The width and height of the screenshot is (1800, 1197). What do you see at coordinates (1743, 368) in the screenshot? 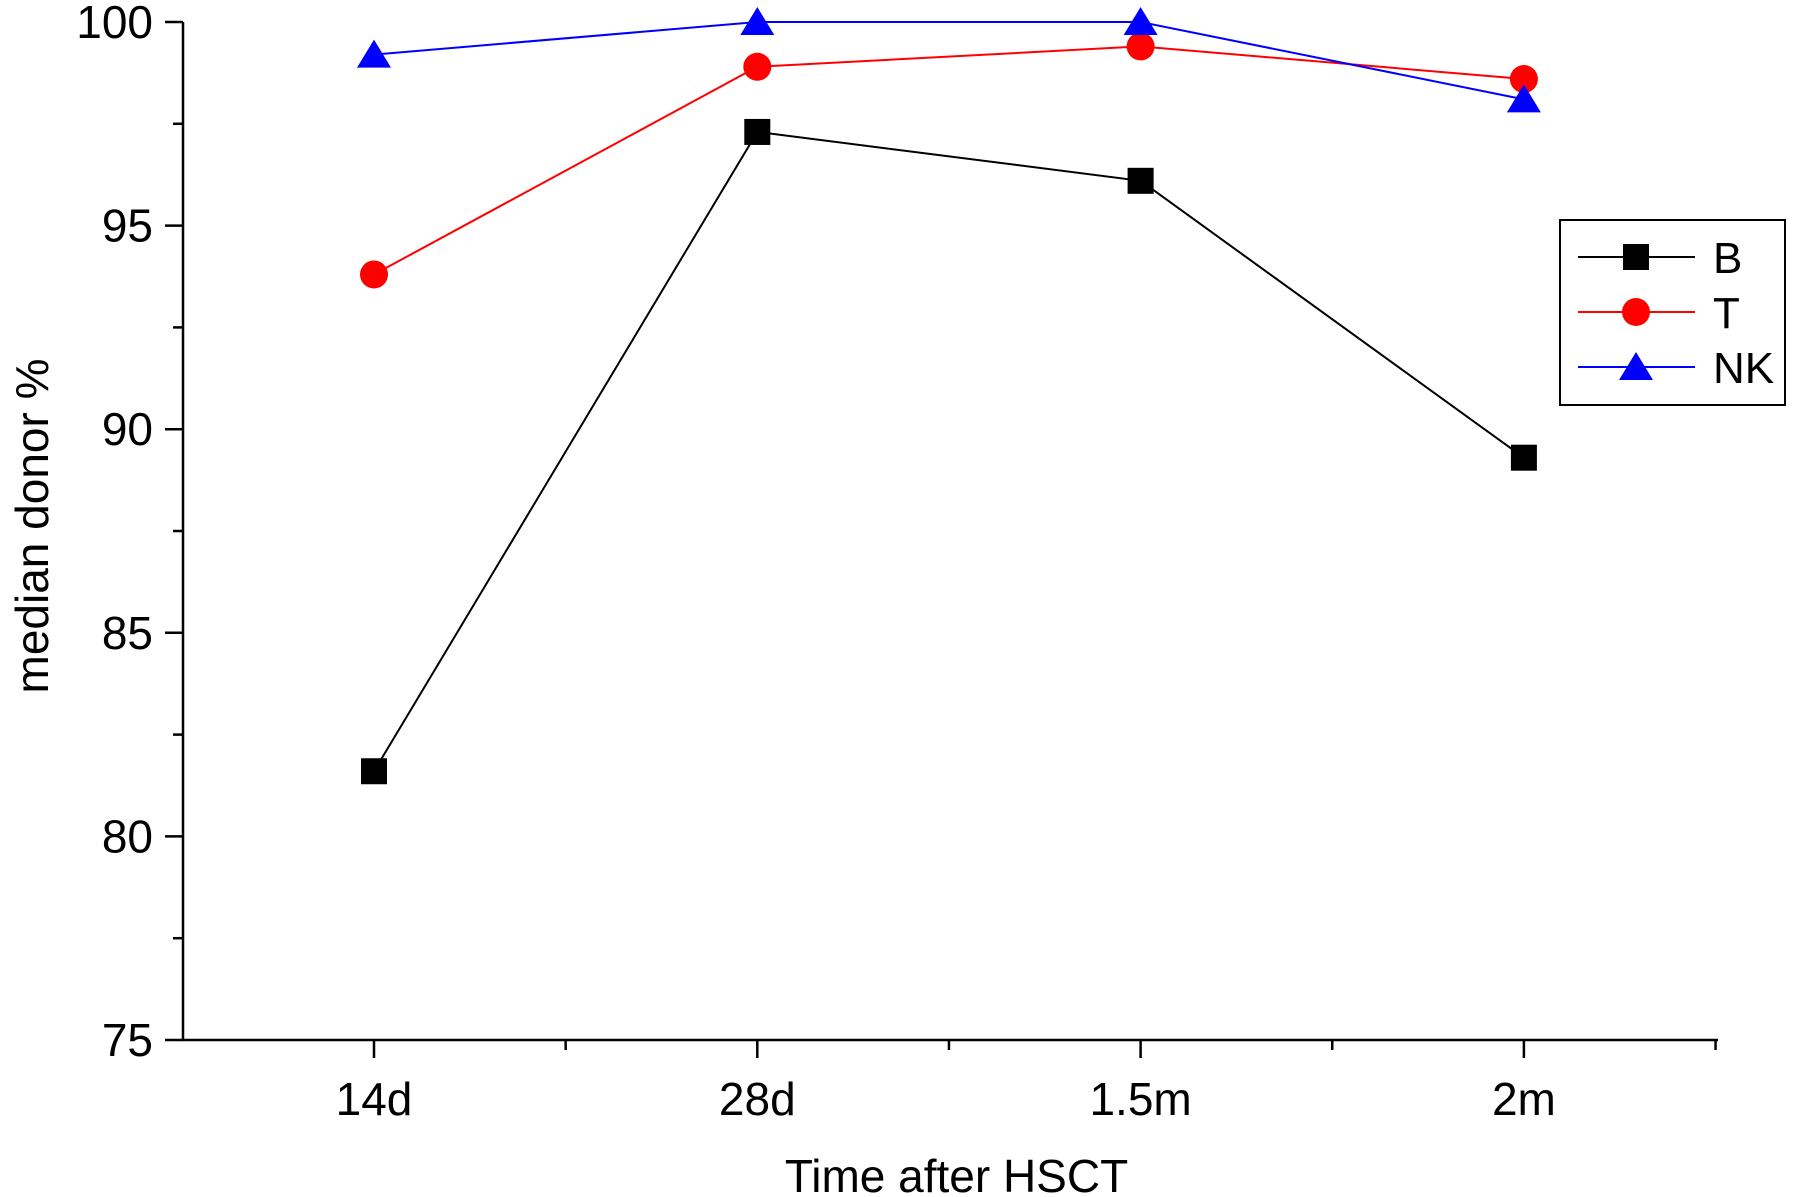
I see `legend-label: NK` at bounding box center [1743, 368].